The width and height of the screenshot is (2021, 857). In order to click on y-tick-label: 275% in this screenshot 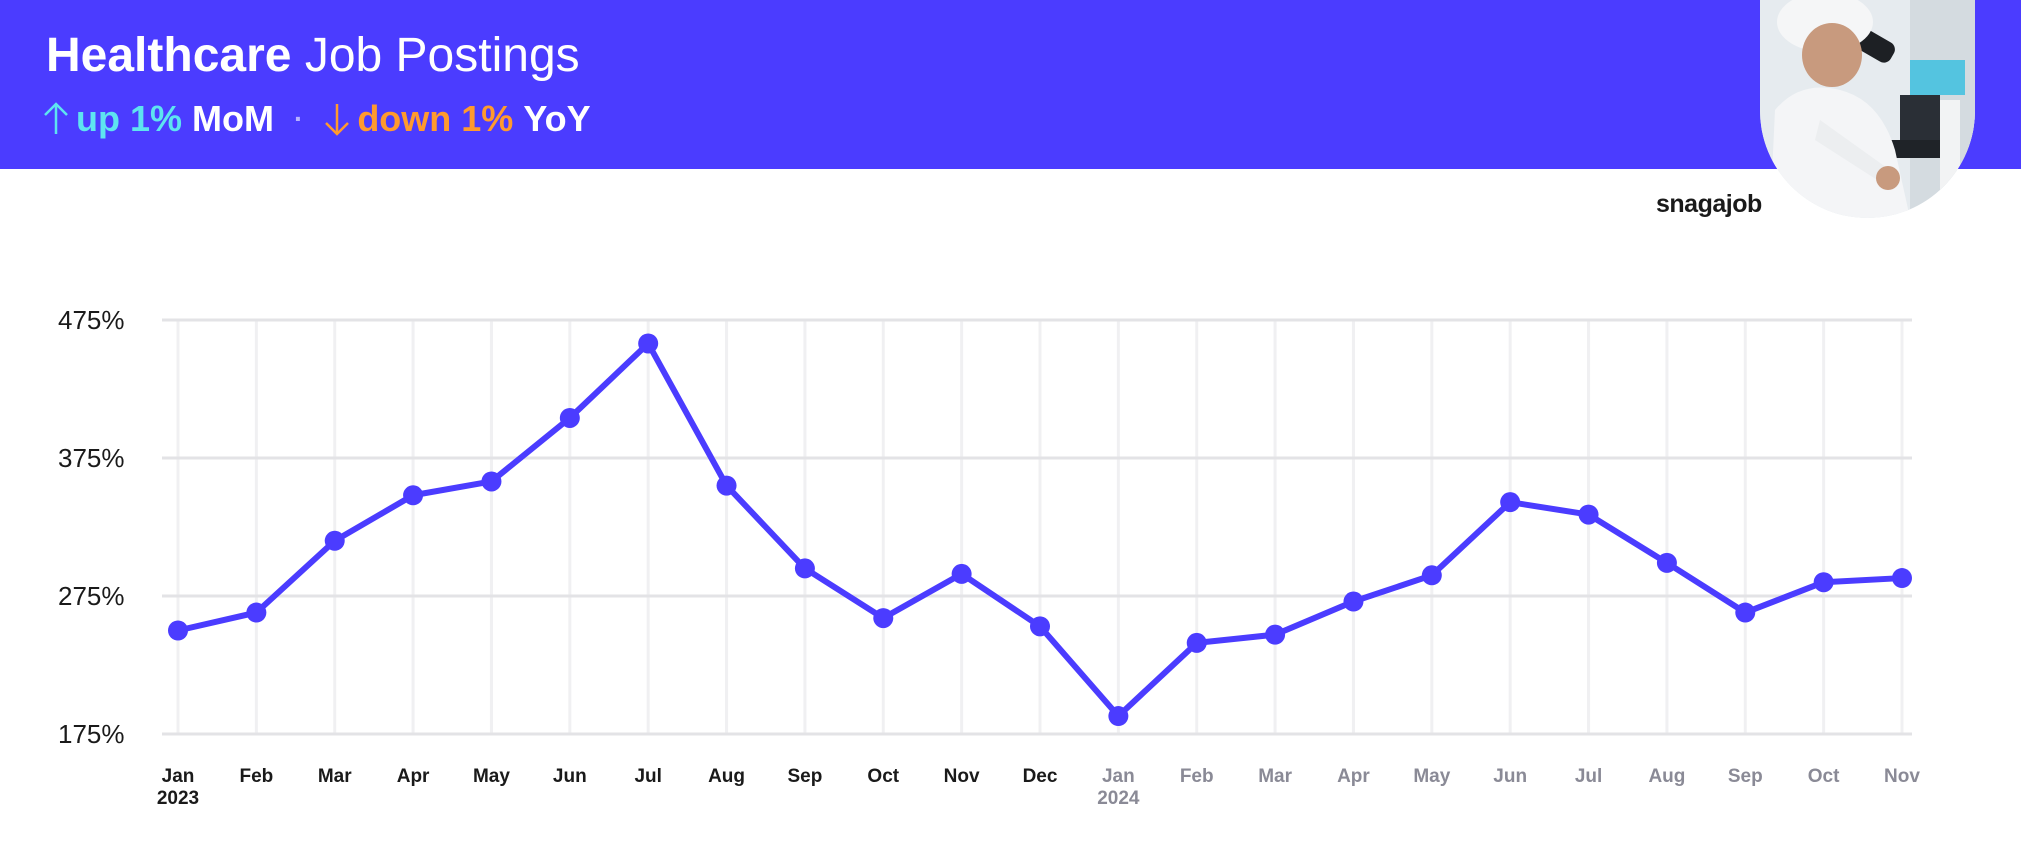, I will do `click(91, 596)`.